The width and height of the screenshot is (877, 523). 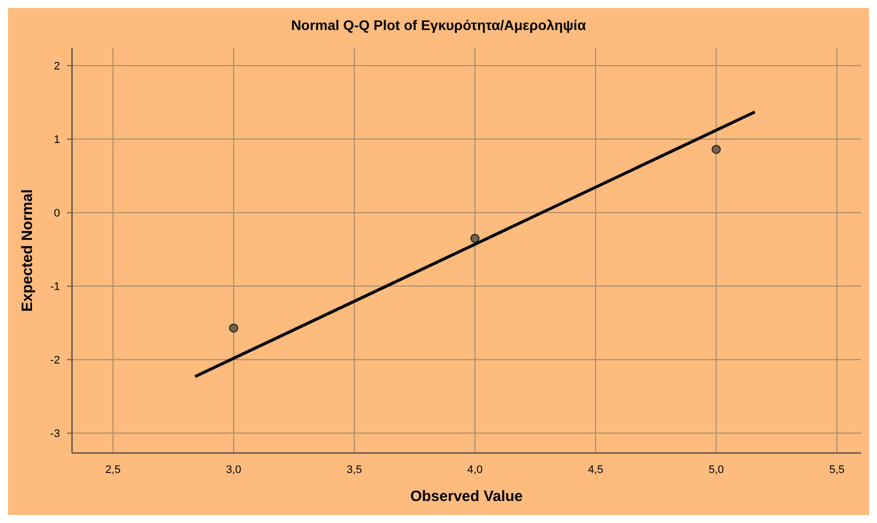 I want to click on y-tick-label: 1, so click(x=57, y=140).